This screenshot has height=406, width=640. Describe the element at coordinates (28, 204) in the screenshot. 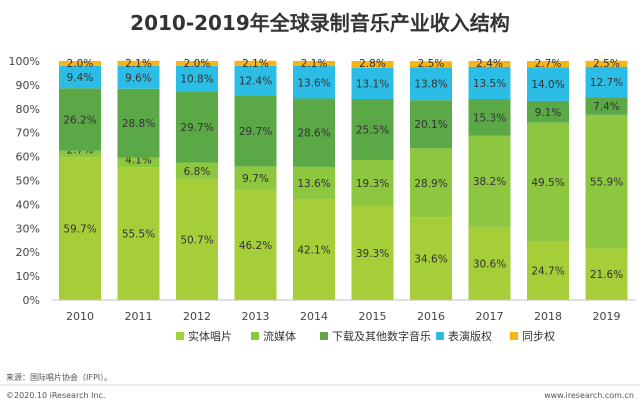

I see `y-tick-label: 40%` at that location.